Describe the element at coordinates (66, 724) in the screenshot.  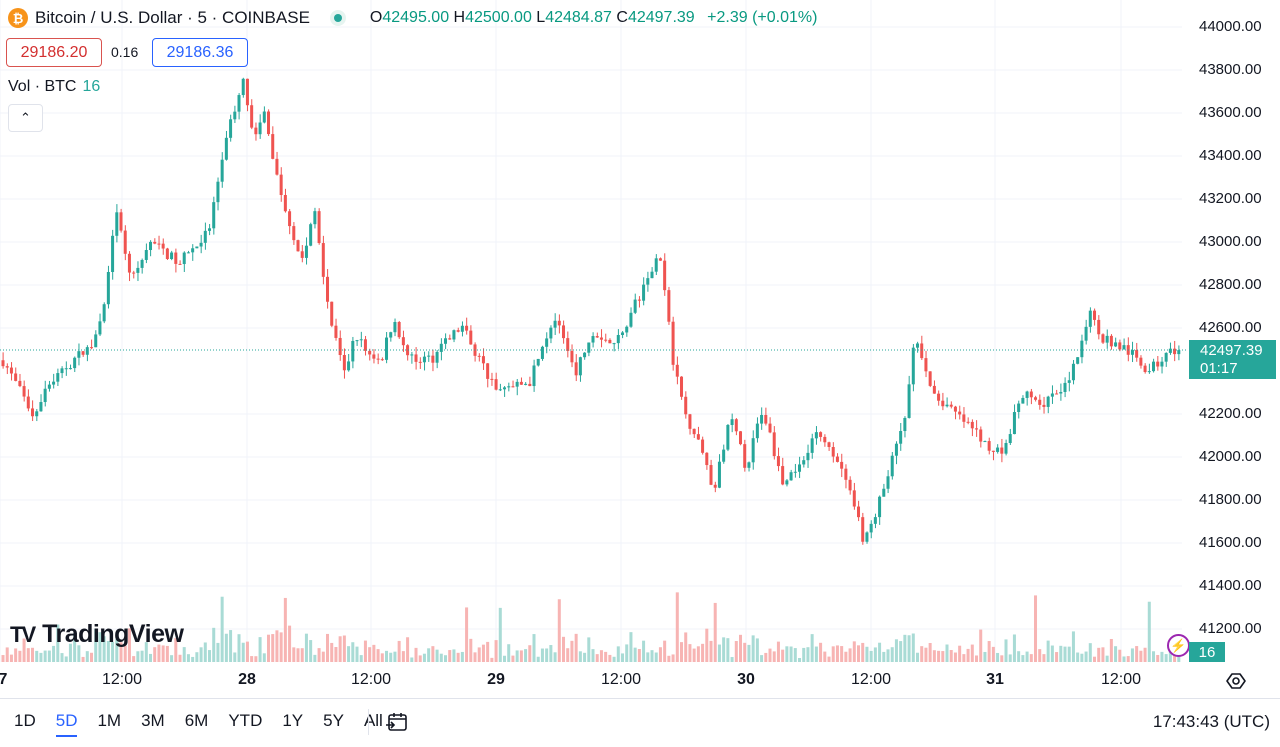
I see `range-button-5d: 5D` at that location.